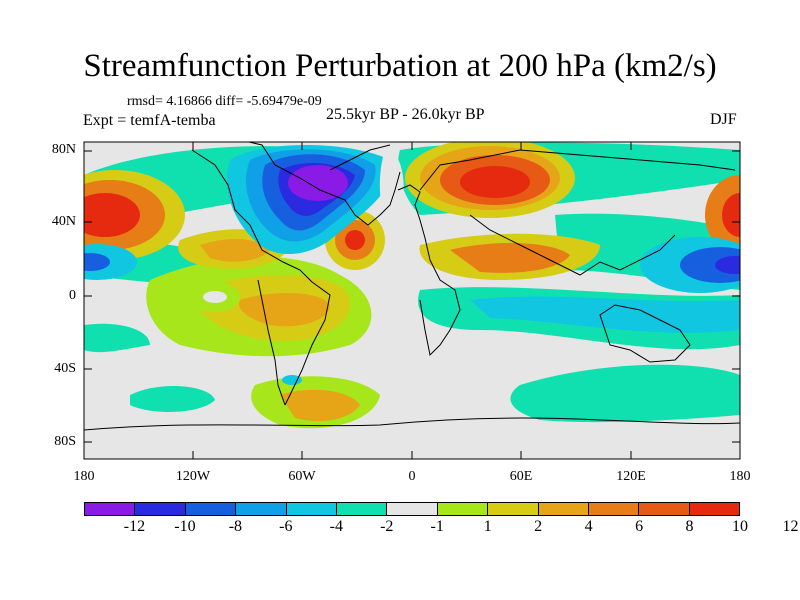  Describe the element at coordinates (639, 526) in the screenshot. I see `colorbar-label: 6` at that location.